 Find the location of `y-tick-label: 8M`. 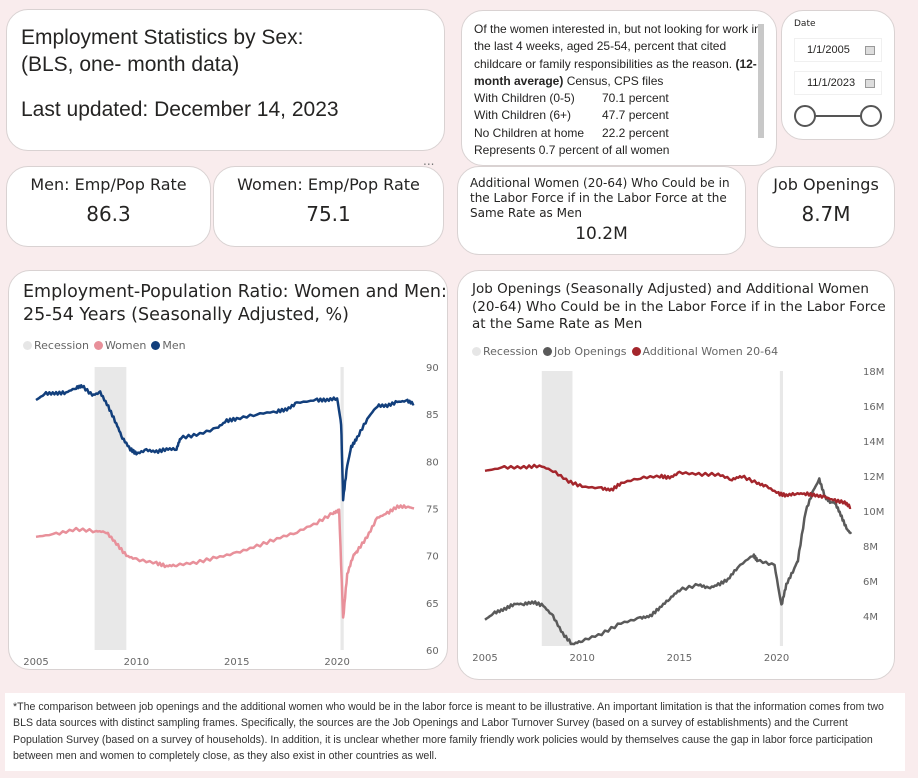

y-tick-label: 8M is located at coordinates (870, 547).